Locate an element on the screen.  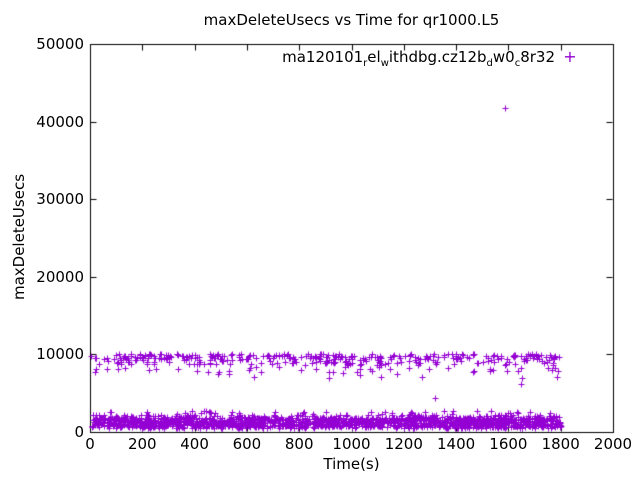
plus-marker-icon: + is located at coordinates (570, 56).